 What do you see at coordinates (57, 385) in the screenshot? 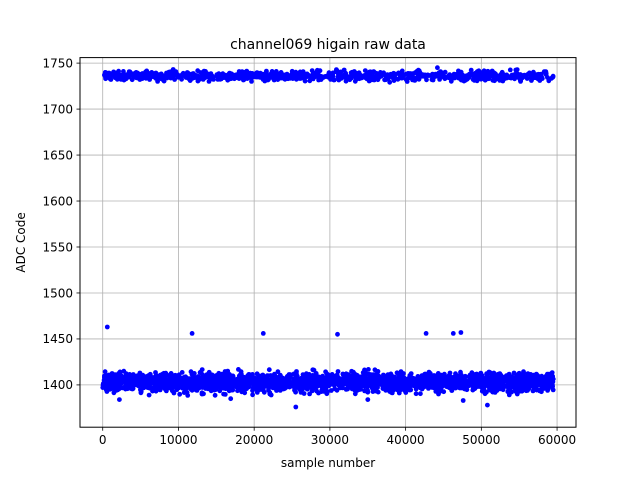
I see `y-tick-label: 1400` at bounding box center [57, 385].